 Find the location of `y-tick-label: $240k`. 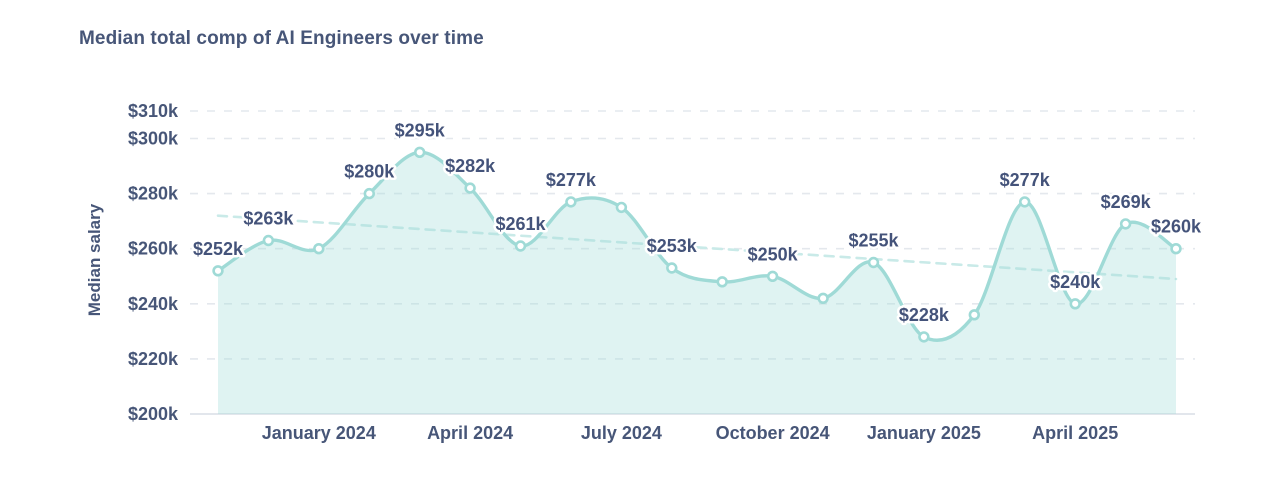

y-tick-label: $240k is located at coordinates (153, 304).